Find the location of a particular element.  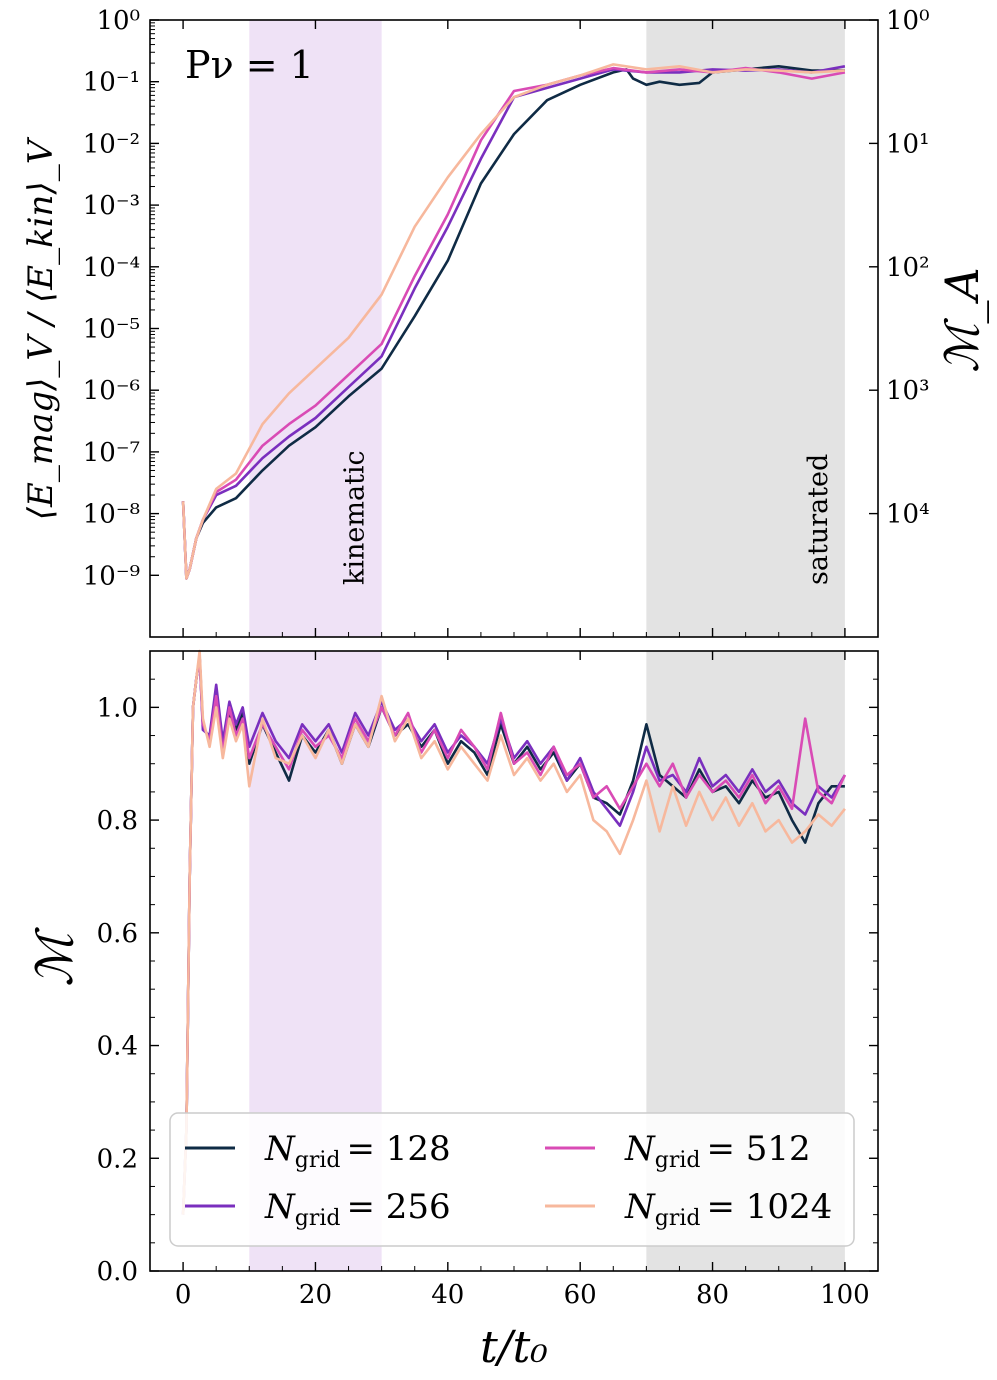

top-ytick-label: 10⁻⁶ is located at coordinates (111, 391).